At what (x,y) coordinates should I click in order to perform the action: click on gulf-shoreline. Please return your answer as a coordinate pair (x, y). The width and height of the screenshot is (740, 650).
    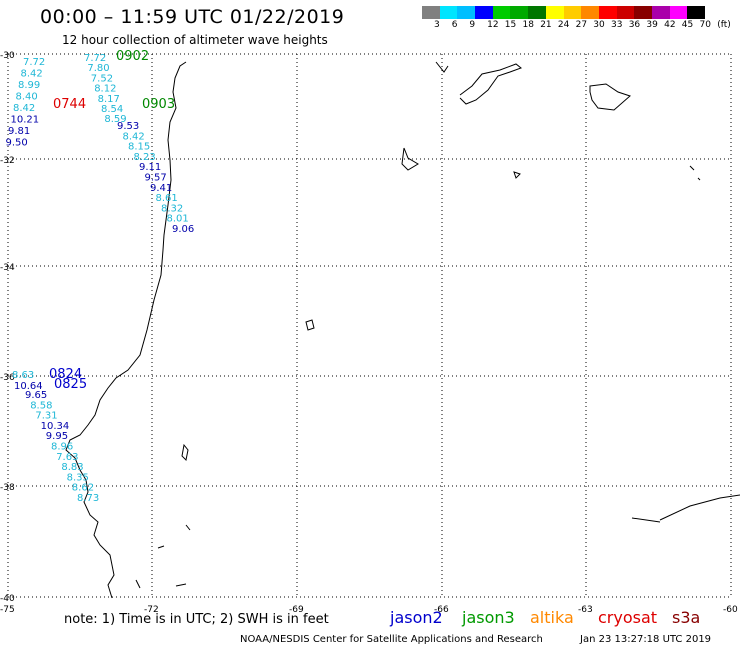
    Looking at the image, I should click on (410, 159).